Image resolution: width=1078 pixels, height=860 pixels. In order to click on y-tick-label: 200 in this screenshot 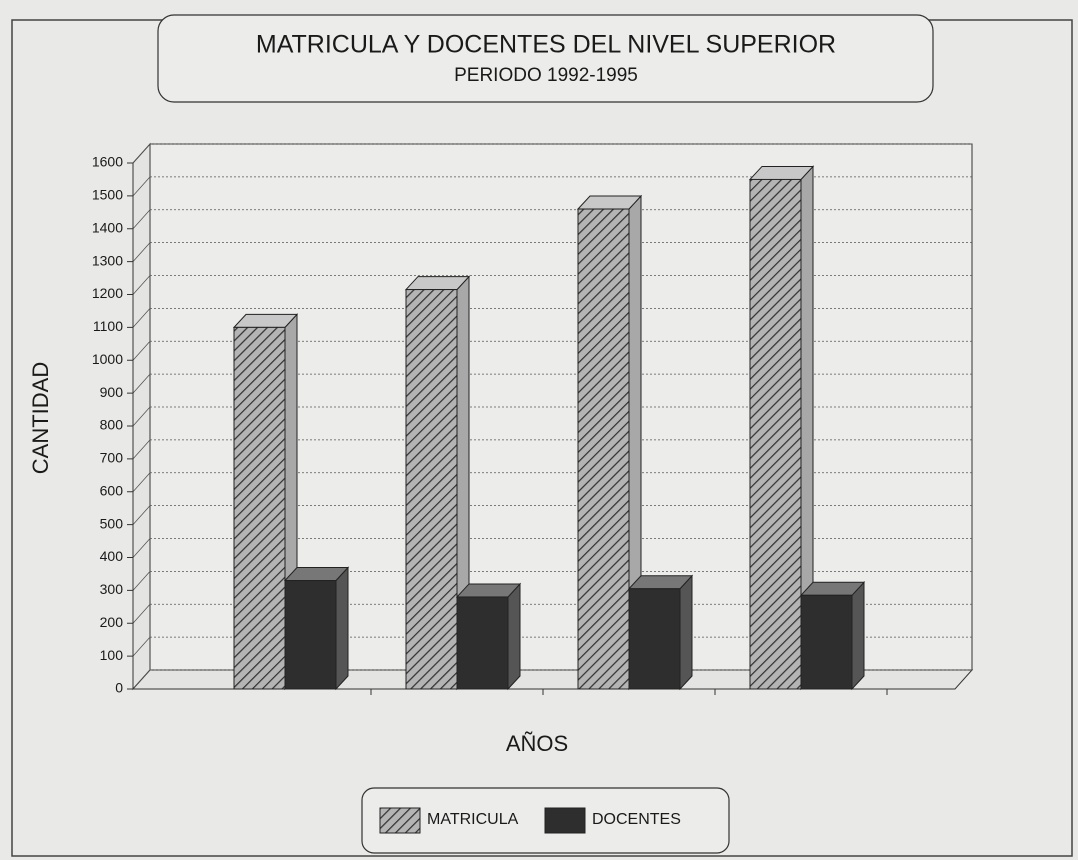, I will do `click(112, 622)`.